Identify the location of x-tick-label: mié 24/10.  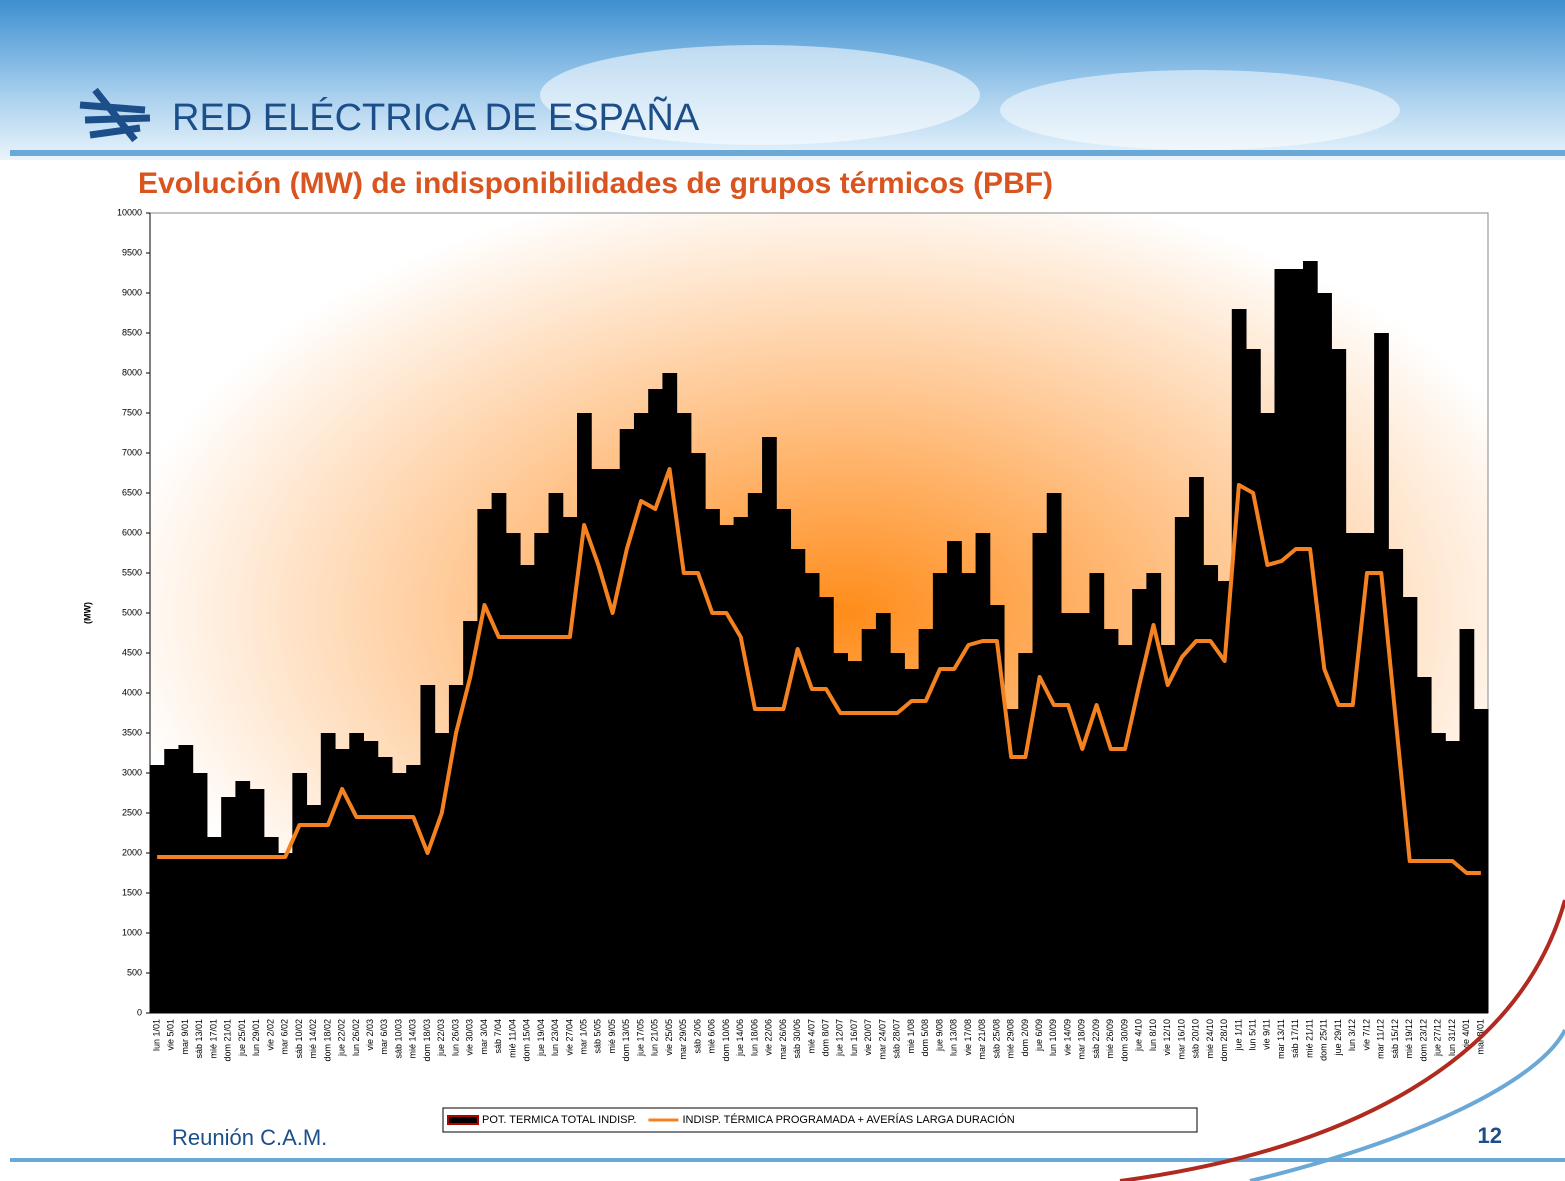
(1210, 1039).